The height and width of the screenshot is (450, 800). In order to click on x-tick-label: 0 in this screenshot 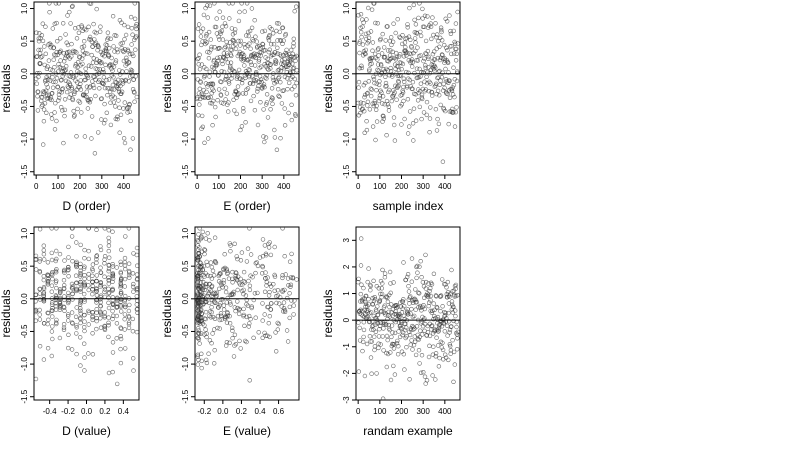, I will do `click(358, 411)`.